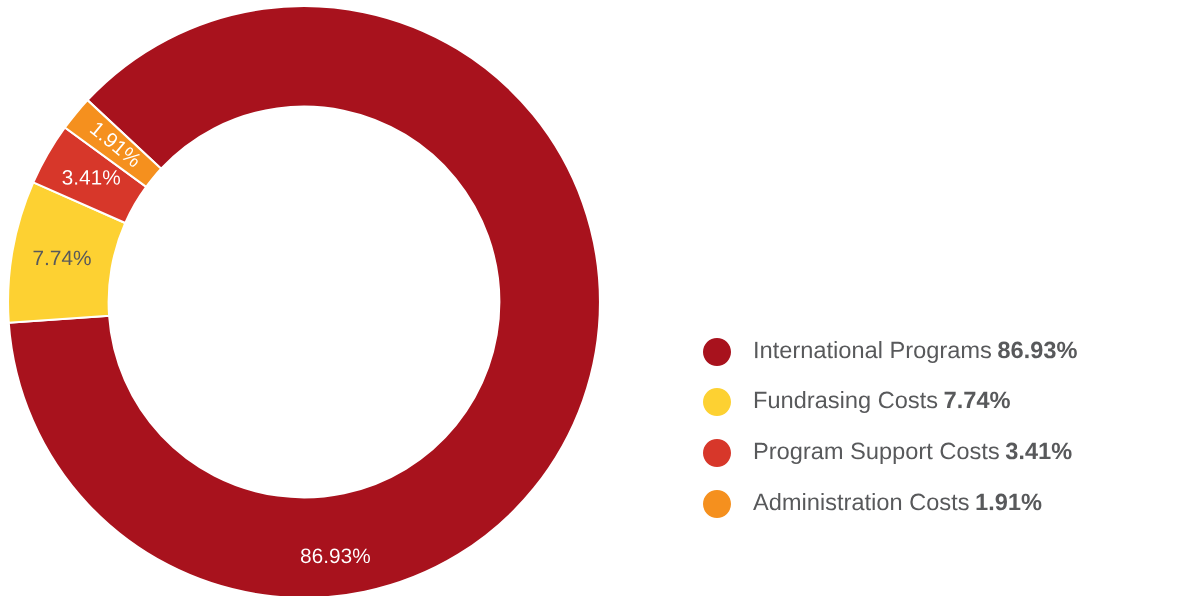  What do you see at coordinates (977, 400) in the screenshot?
I see `text: 7.74%` at bounding box center [977, 400].